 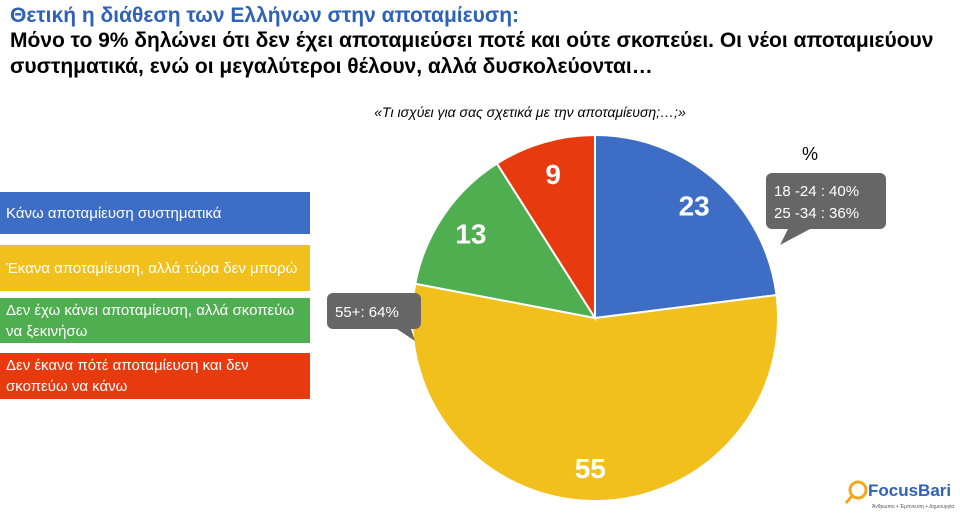 What do you see at coordinates (816, 213) in the screenshot?
I see `callout-text: 25 -34 : 36%` at bounding box center [816, 213].